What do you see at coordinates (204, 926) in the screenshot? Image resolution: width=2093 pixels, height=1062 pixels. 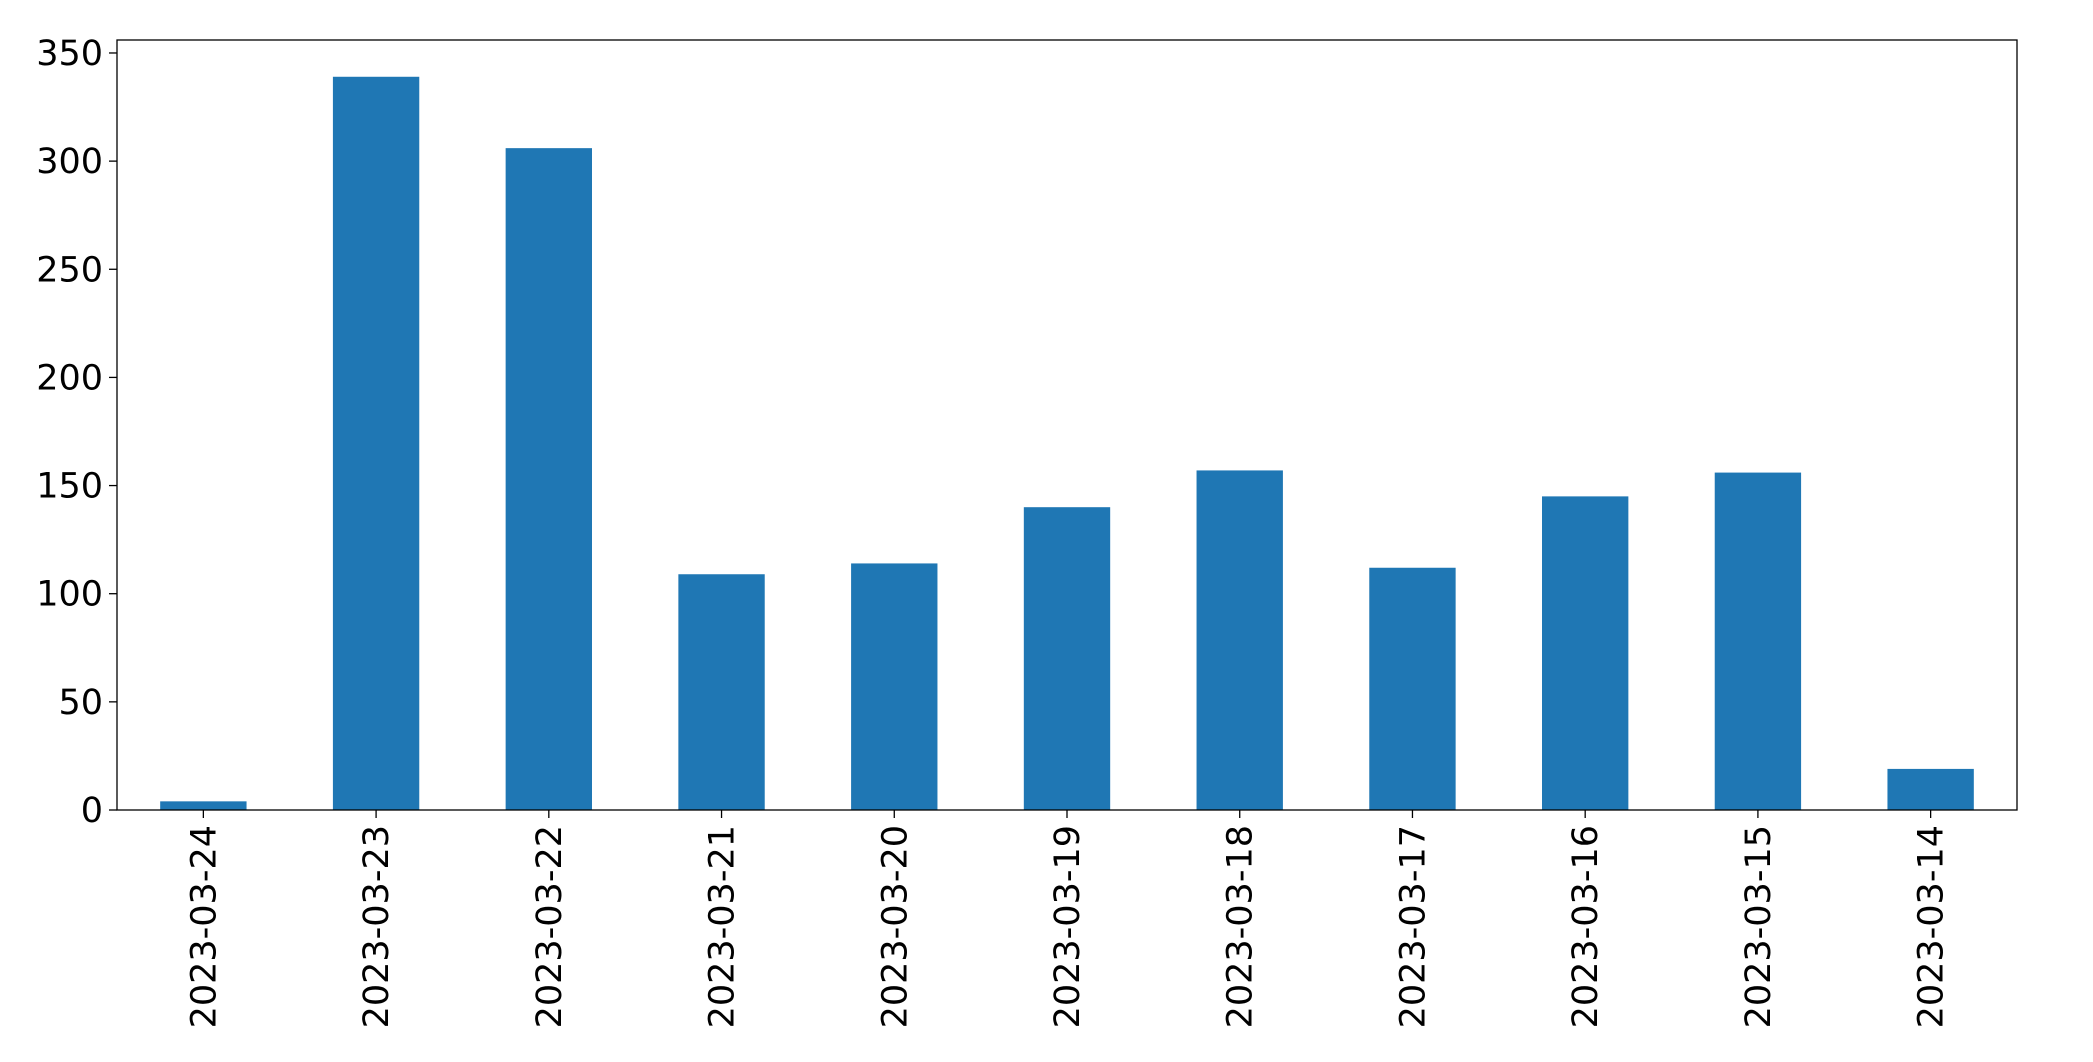 I see `x-tick-label: 2023-03-24` at bounding box center [204, 926].